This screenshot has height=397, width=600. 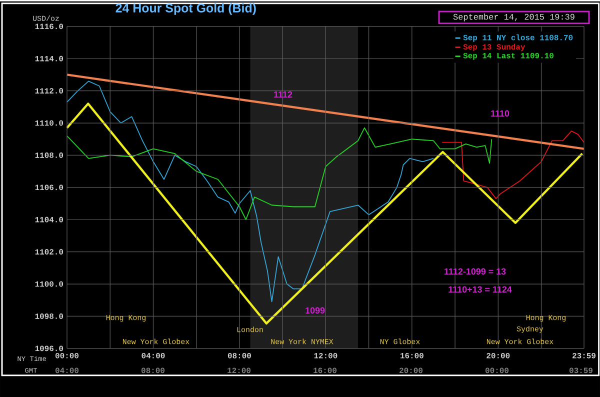 What do you see at coordinates (480, 289) in the screenshot?
I see `annotation: 1110+13 = 1124` at bounding box center [480, 289].